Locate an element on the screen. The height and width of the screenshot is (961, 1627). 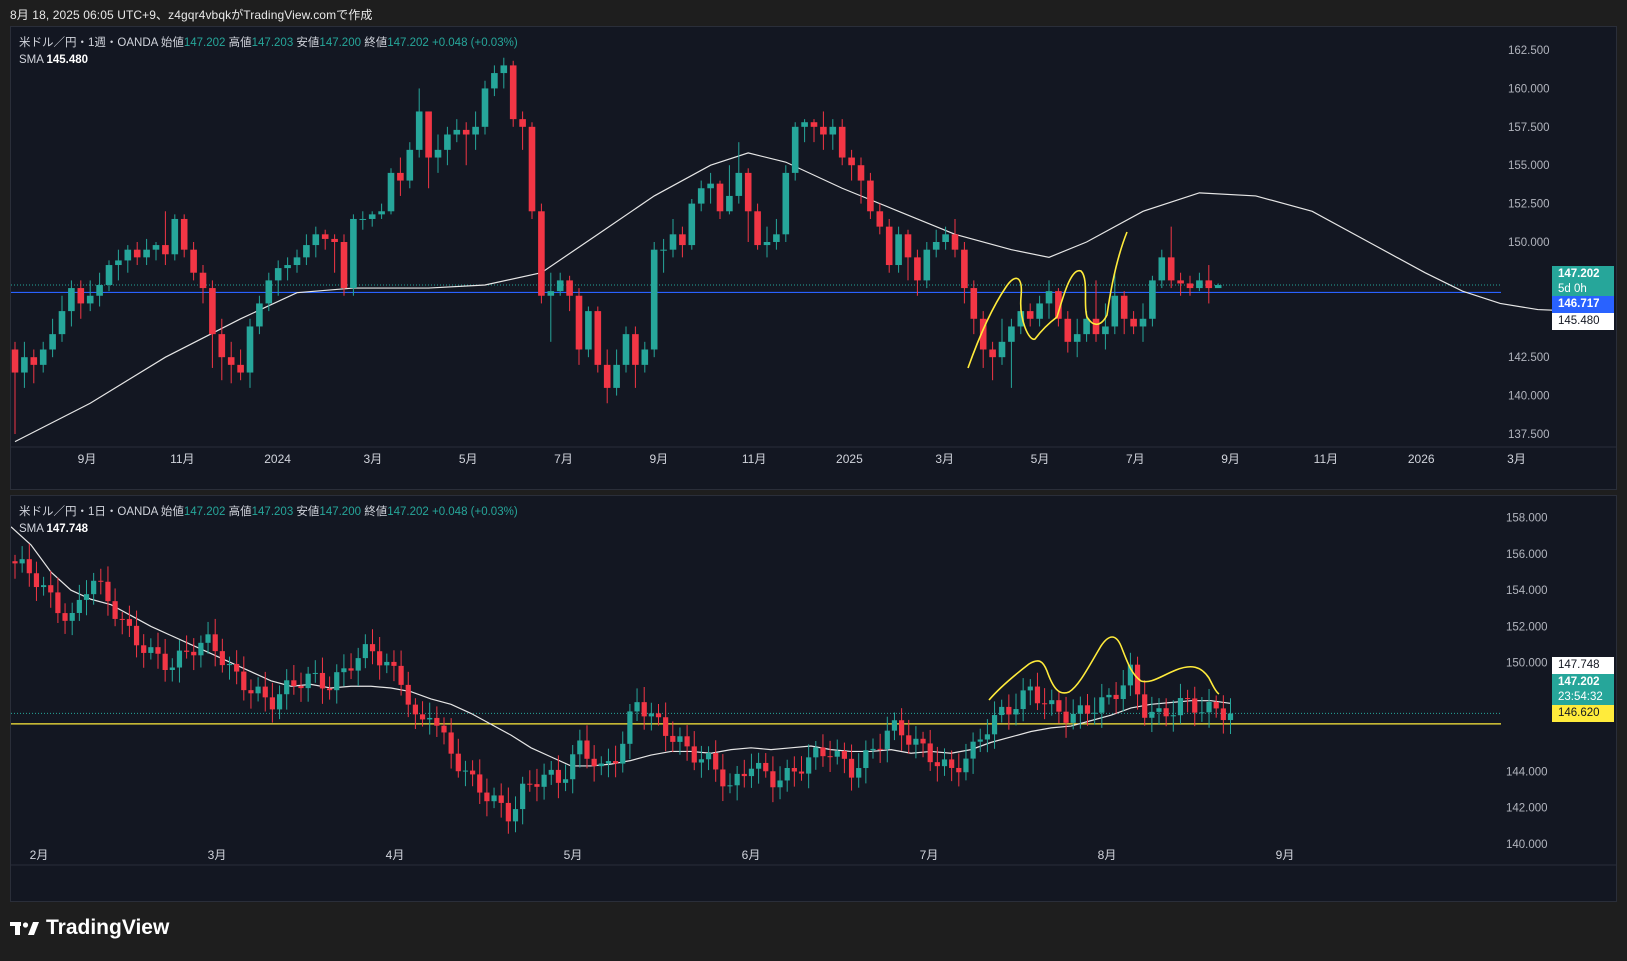
daily-last-price: 147.202 is located at coordinates (1579, 682).